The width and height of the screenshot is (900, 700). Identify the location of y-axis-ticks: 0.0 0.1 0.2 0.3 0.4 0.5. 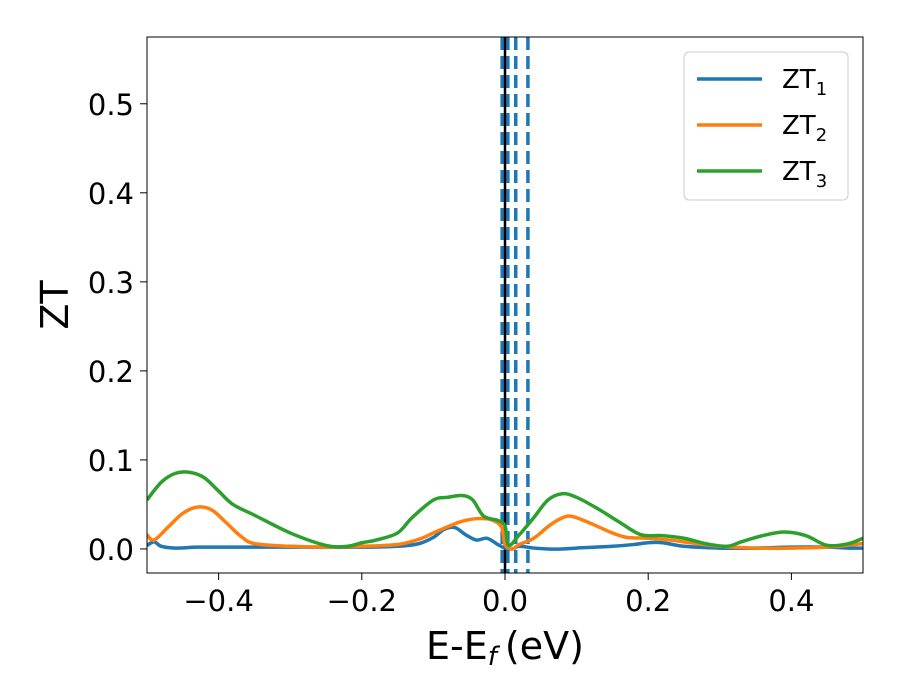
(117, 327).